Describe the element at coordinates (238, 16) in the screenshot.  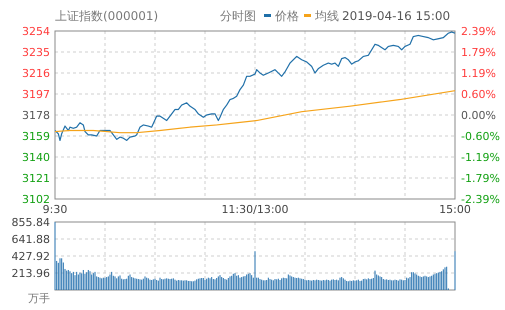
I see `chart-subtitle: 分时图` at that location.